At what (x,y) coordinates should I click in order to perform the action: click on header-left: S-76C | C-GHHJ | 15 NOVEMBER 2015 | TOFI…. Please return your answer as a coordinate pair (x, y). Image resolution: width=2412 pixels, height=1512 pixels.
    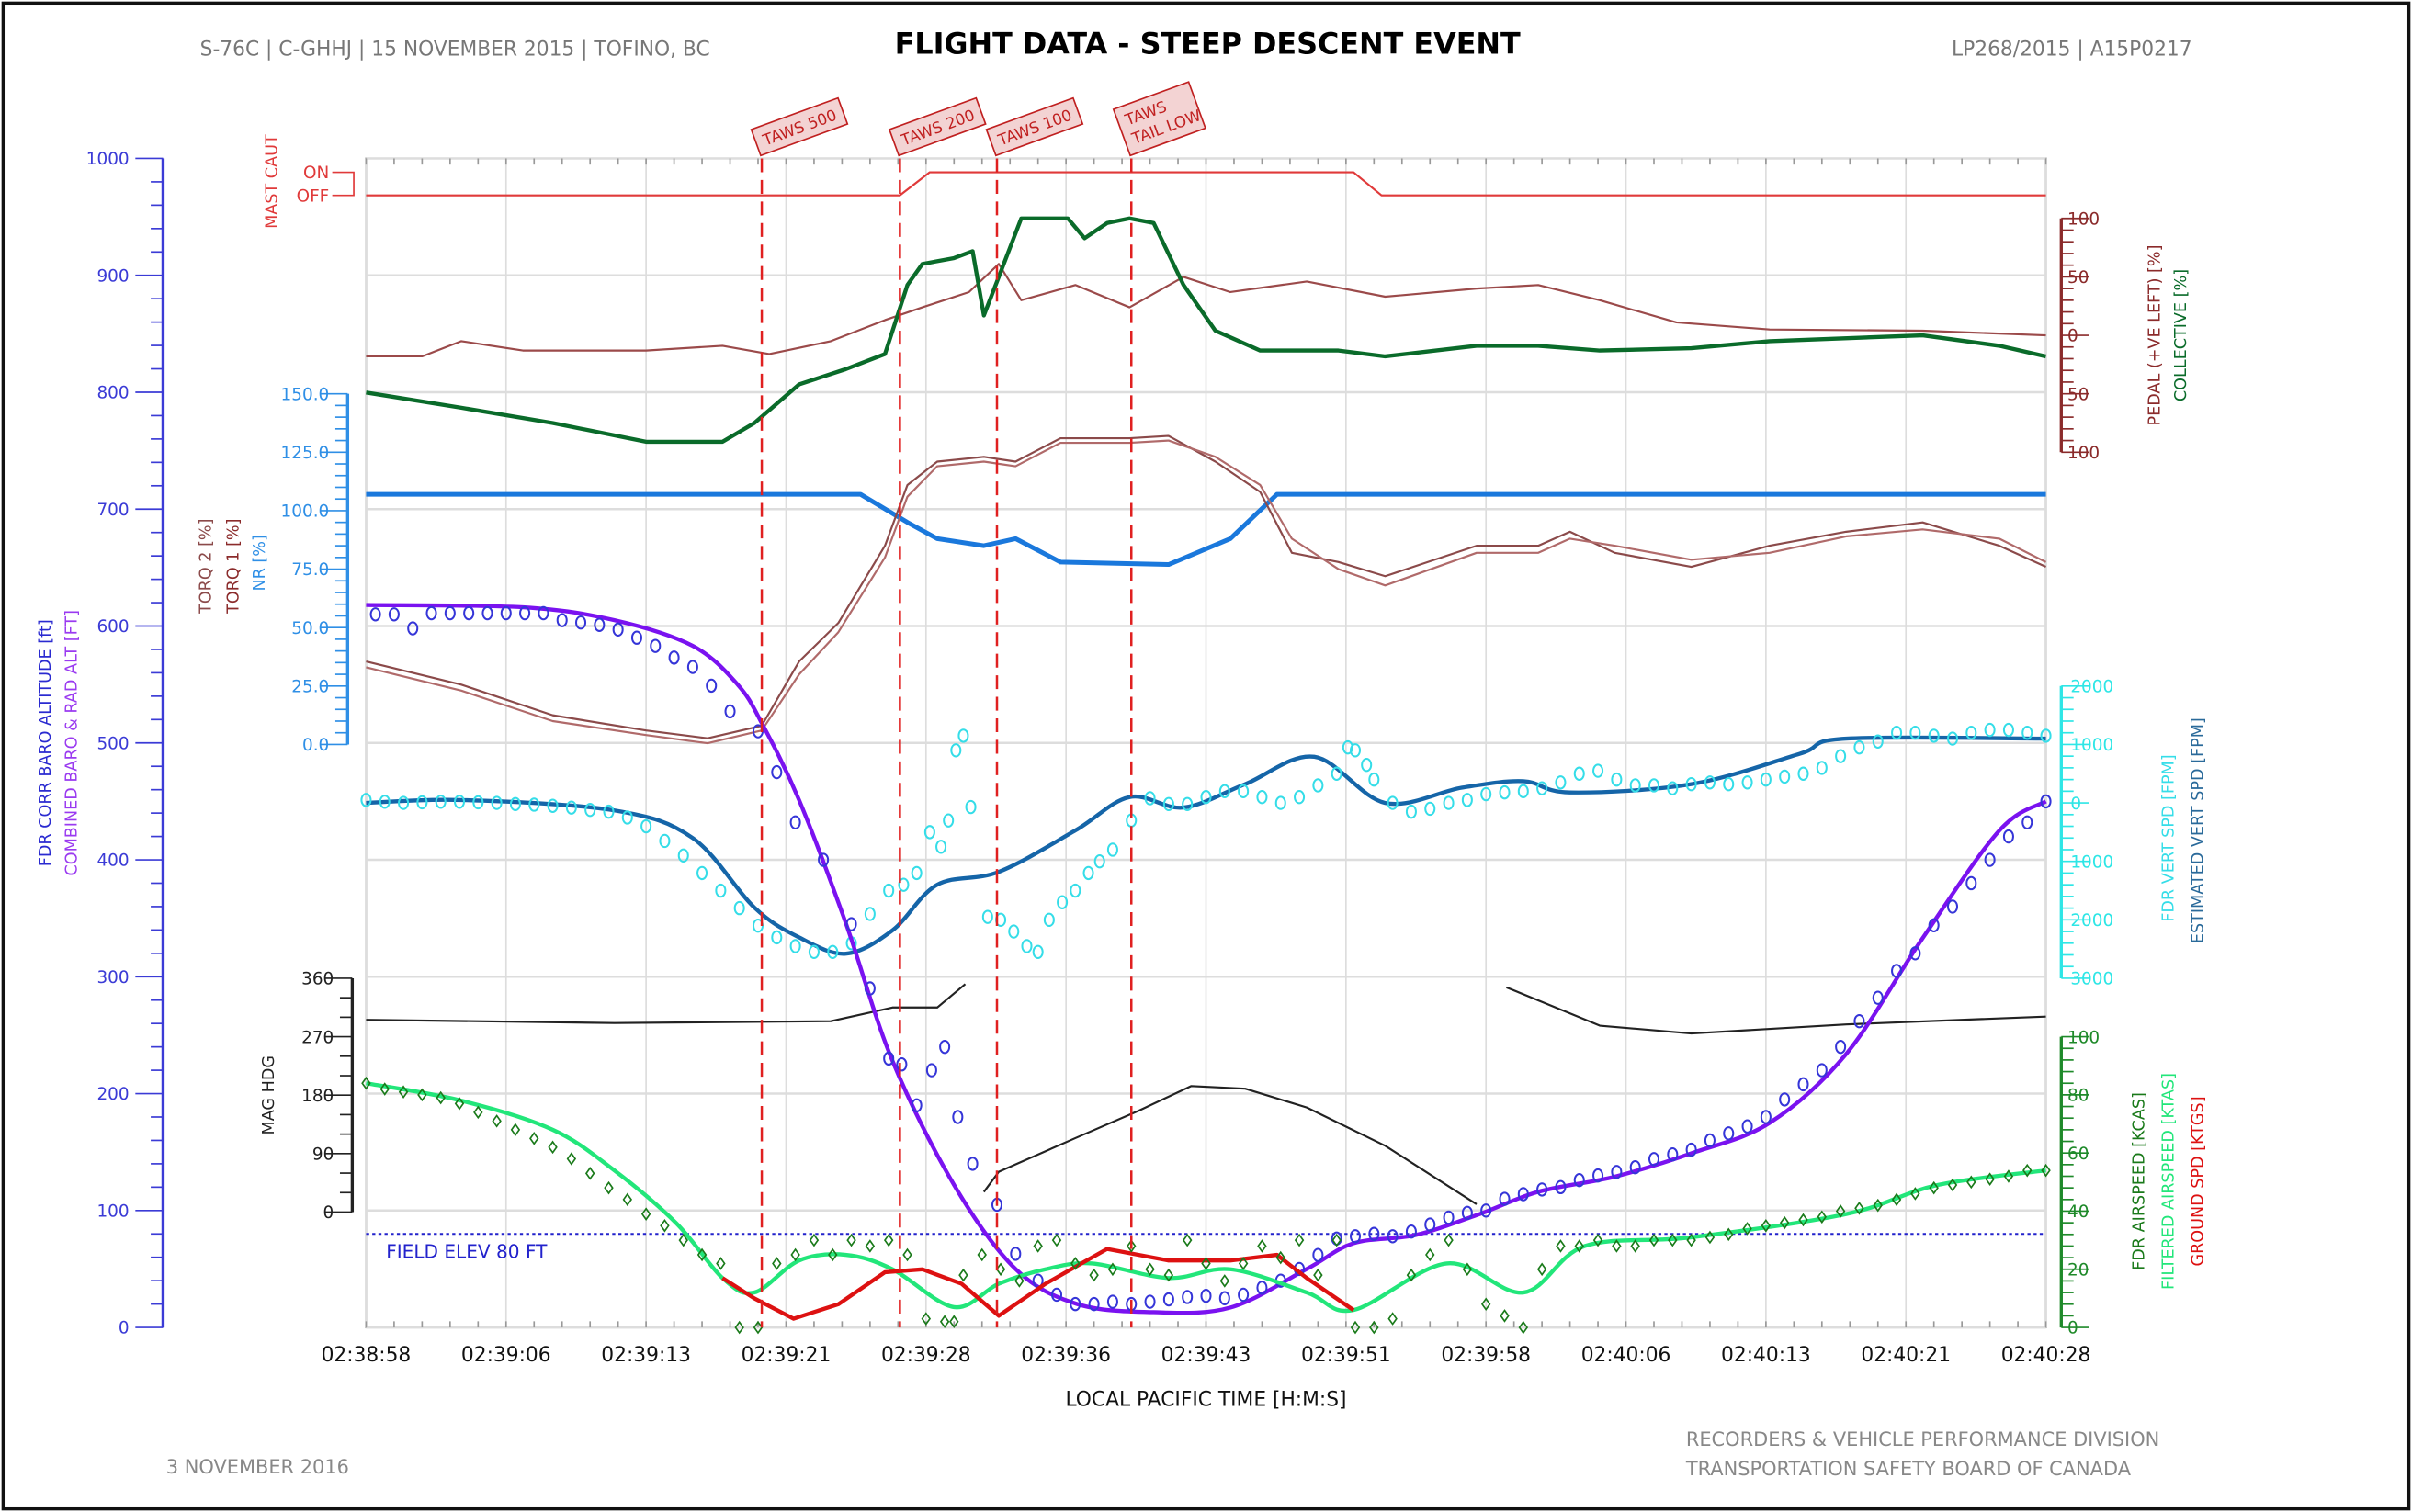
    Looking at the image, I should click on (455, 49).